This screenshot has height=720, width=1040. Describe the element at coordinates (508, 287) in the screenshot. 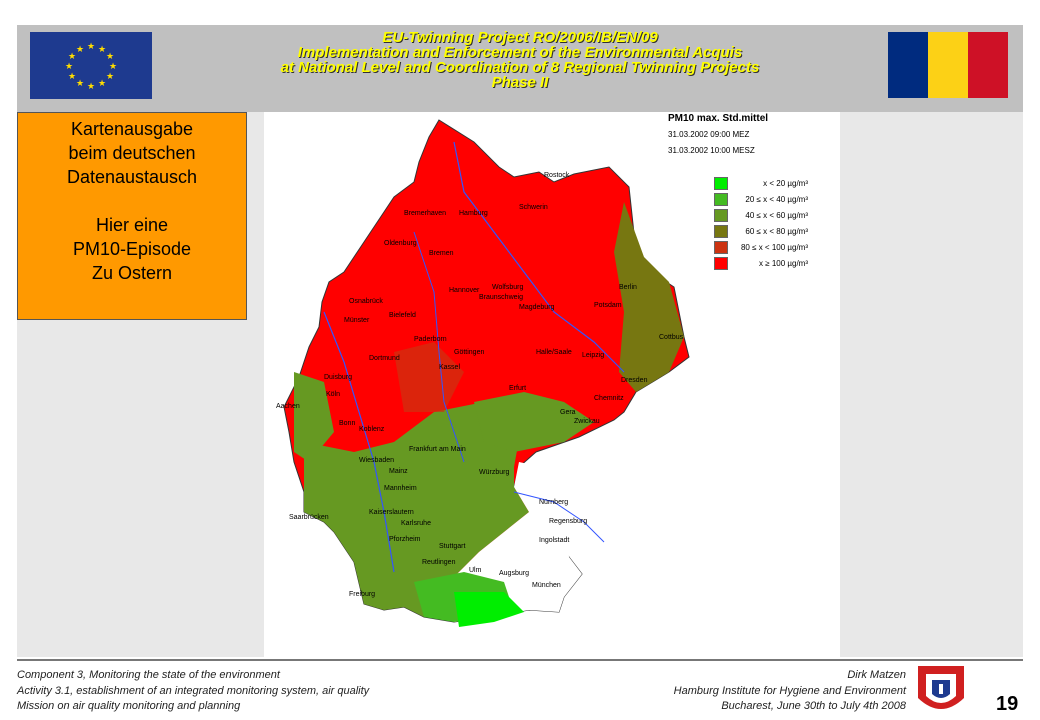

I see `city-label: Wolfsburg` at that location.